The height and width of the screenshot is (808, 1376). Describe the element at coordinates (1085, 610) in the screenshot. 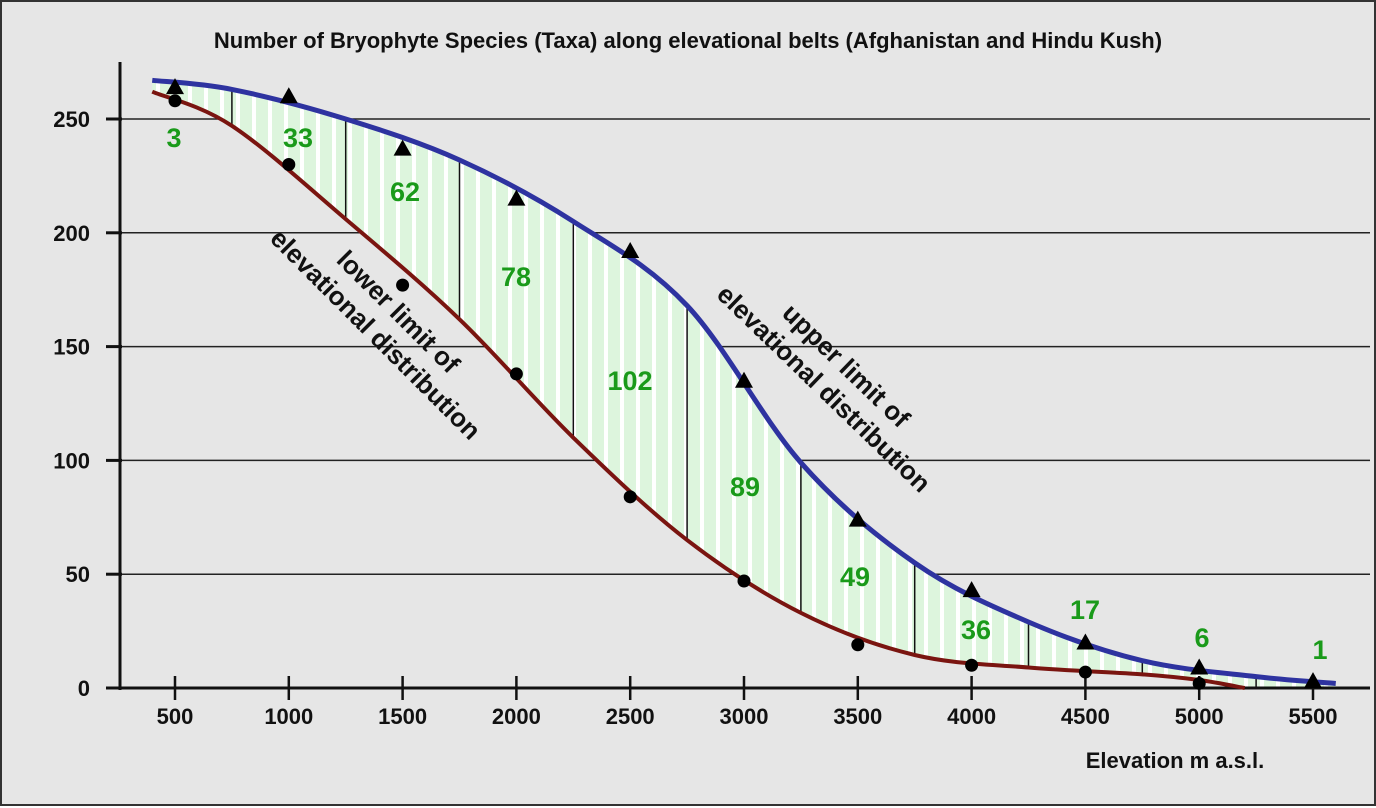

I see `belt-count-label: 17` at that location.